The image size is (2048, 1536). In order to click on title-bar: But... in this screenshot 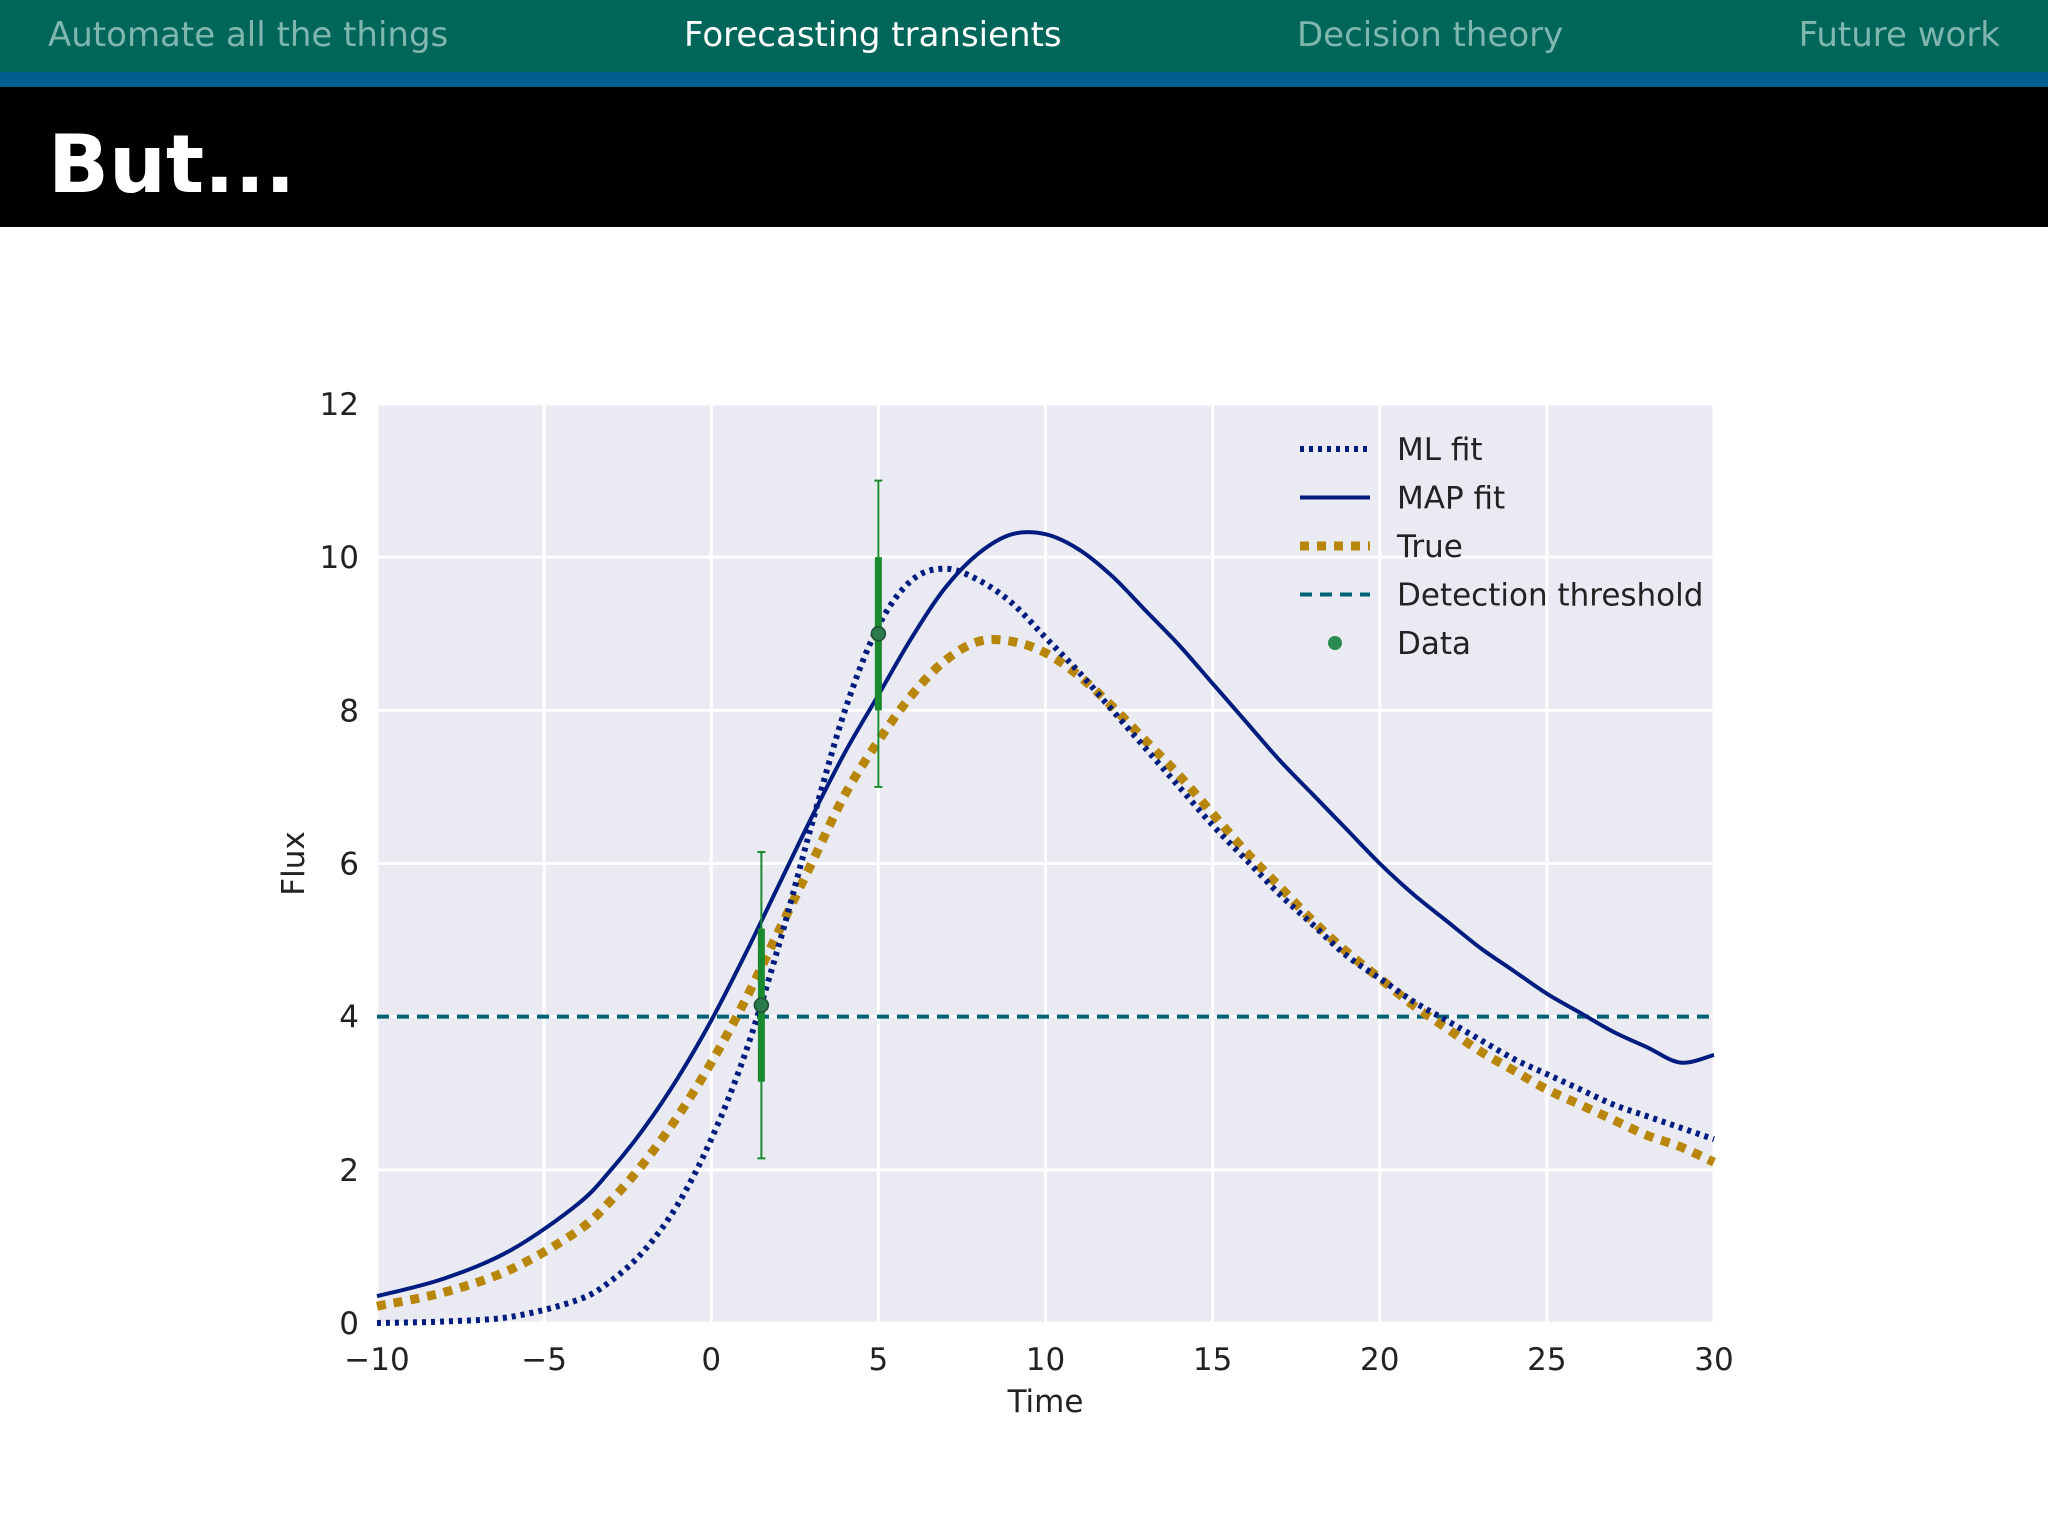, I will do `click(1024, 157)`.